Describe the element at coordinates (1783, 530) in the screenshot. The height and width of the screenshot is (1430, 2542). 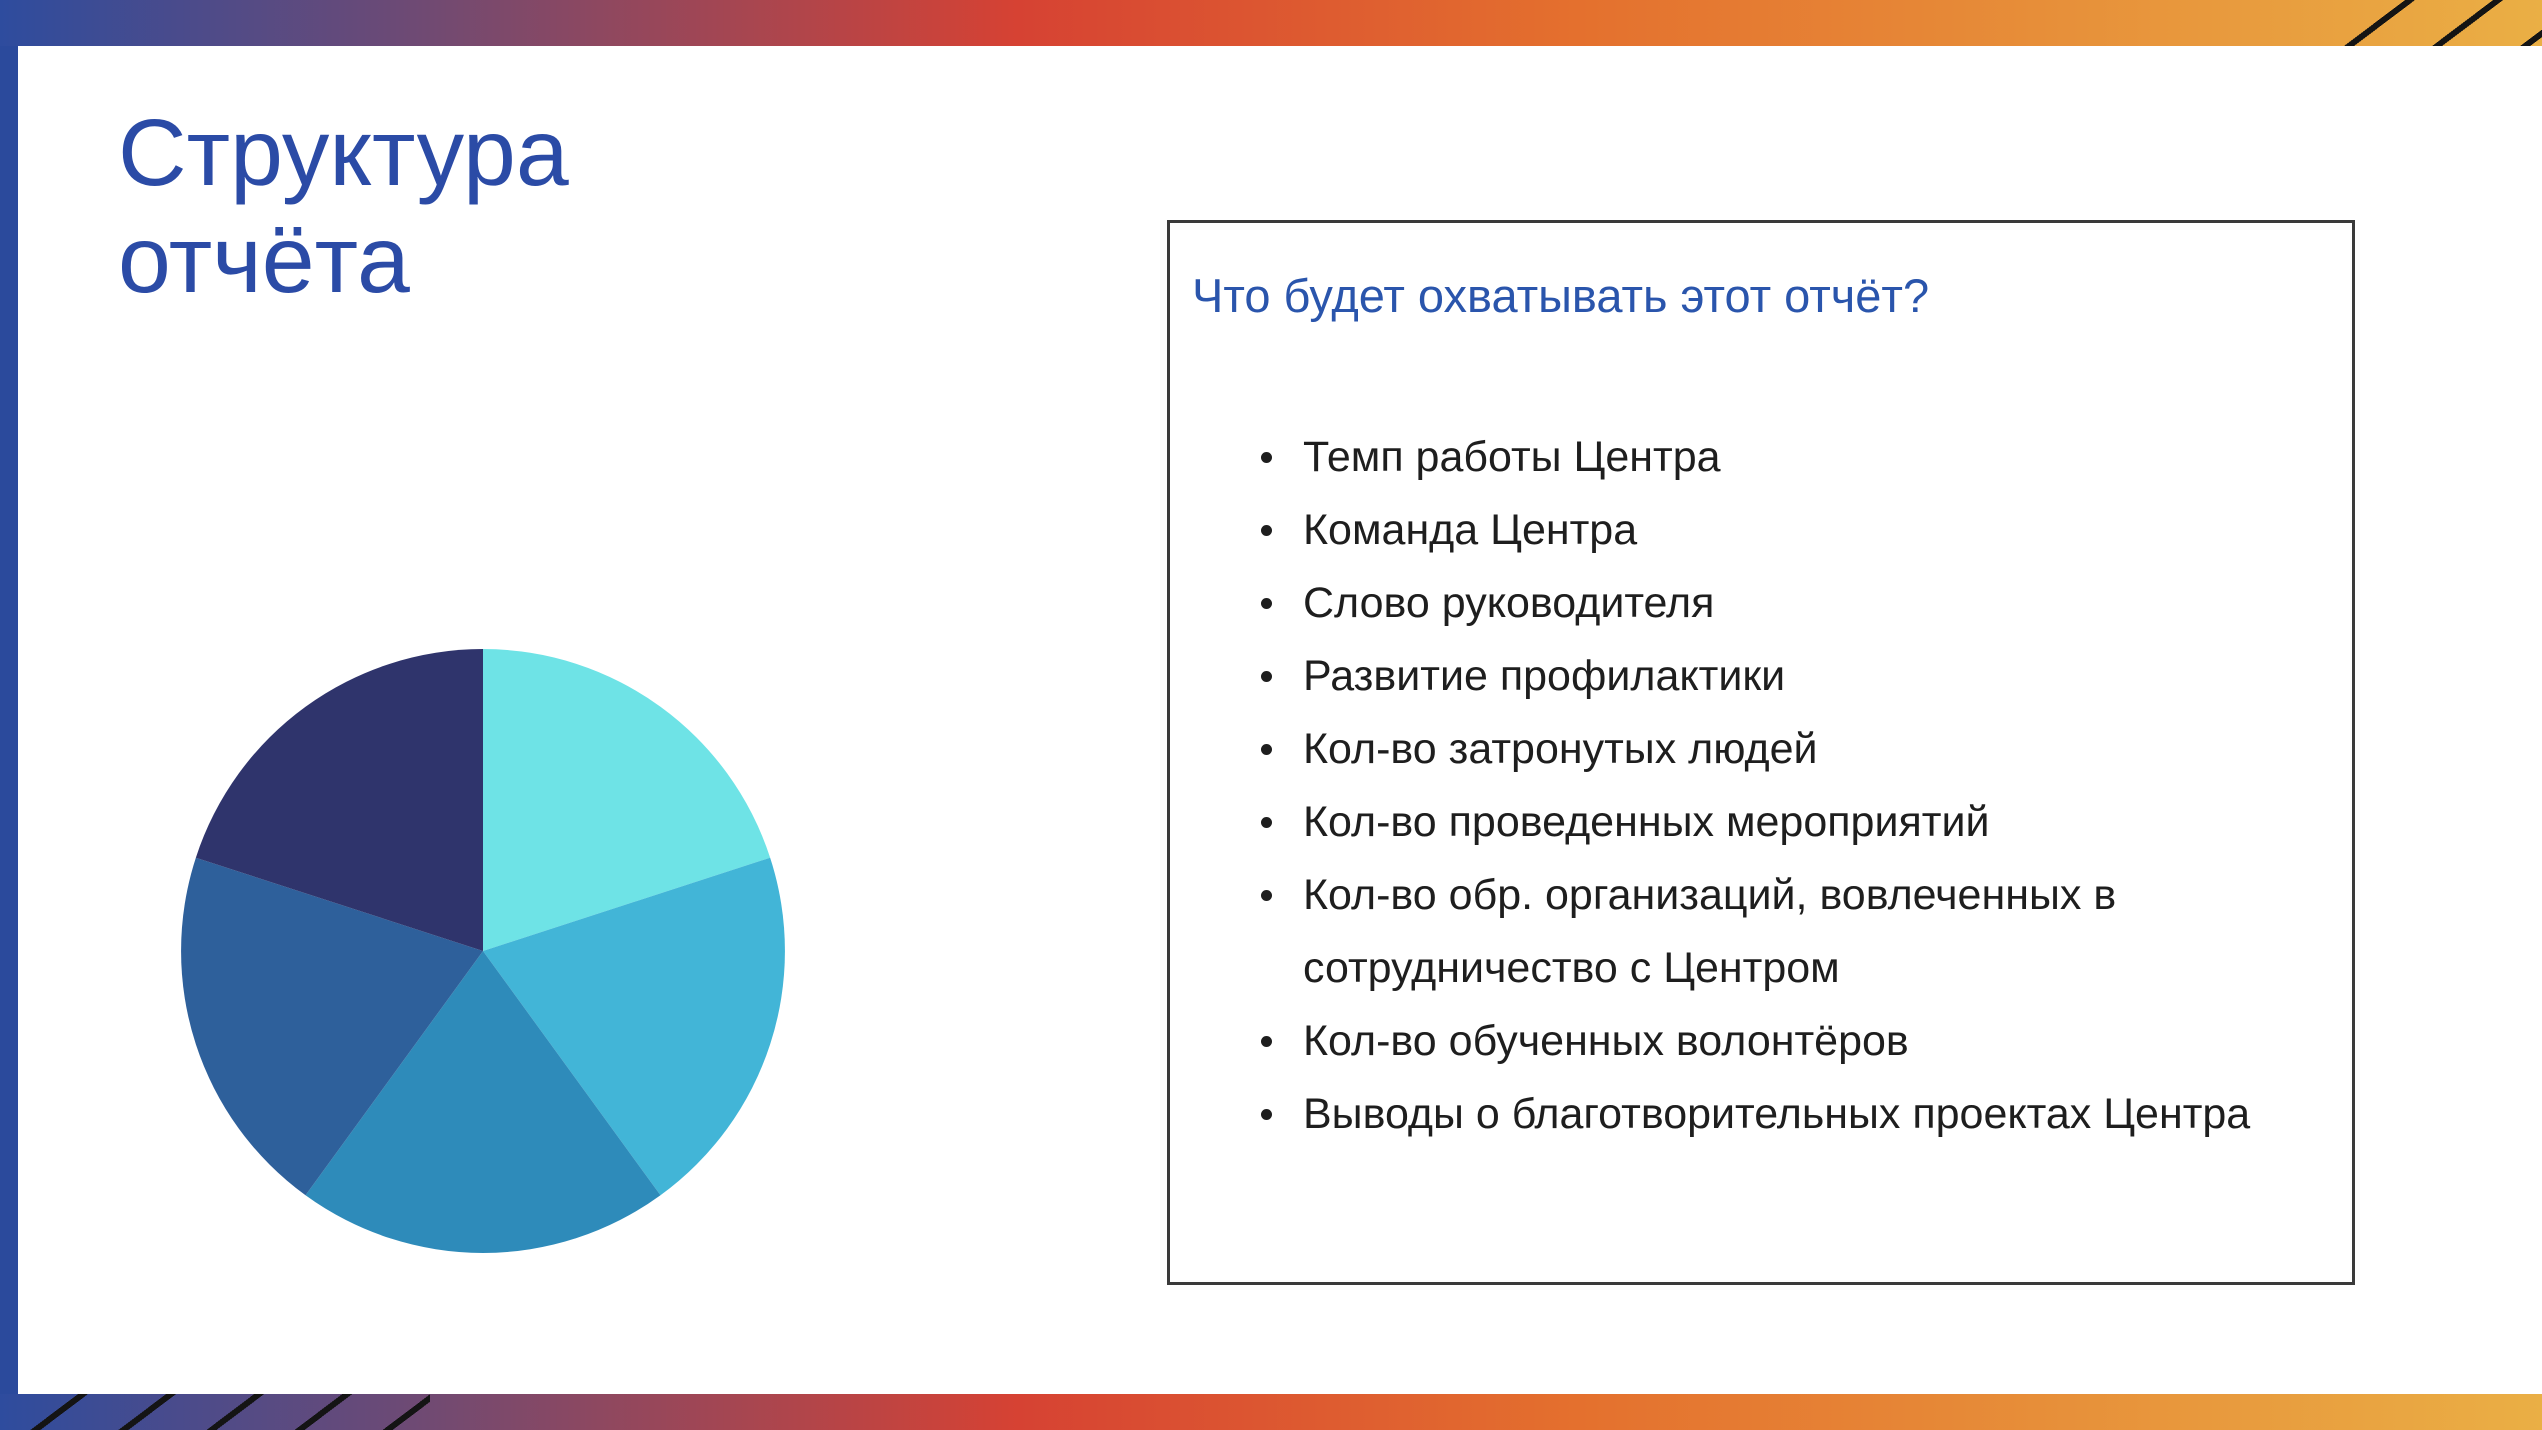
I see `list-item: Команда Центра` at that location.